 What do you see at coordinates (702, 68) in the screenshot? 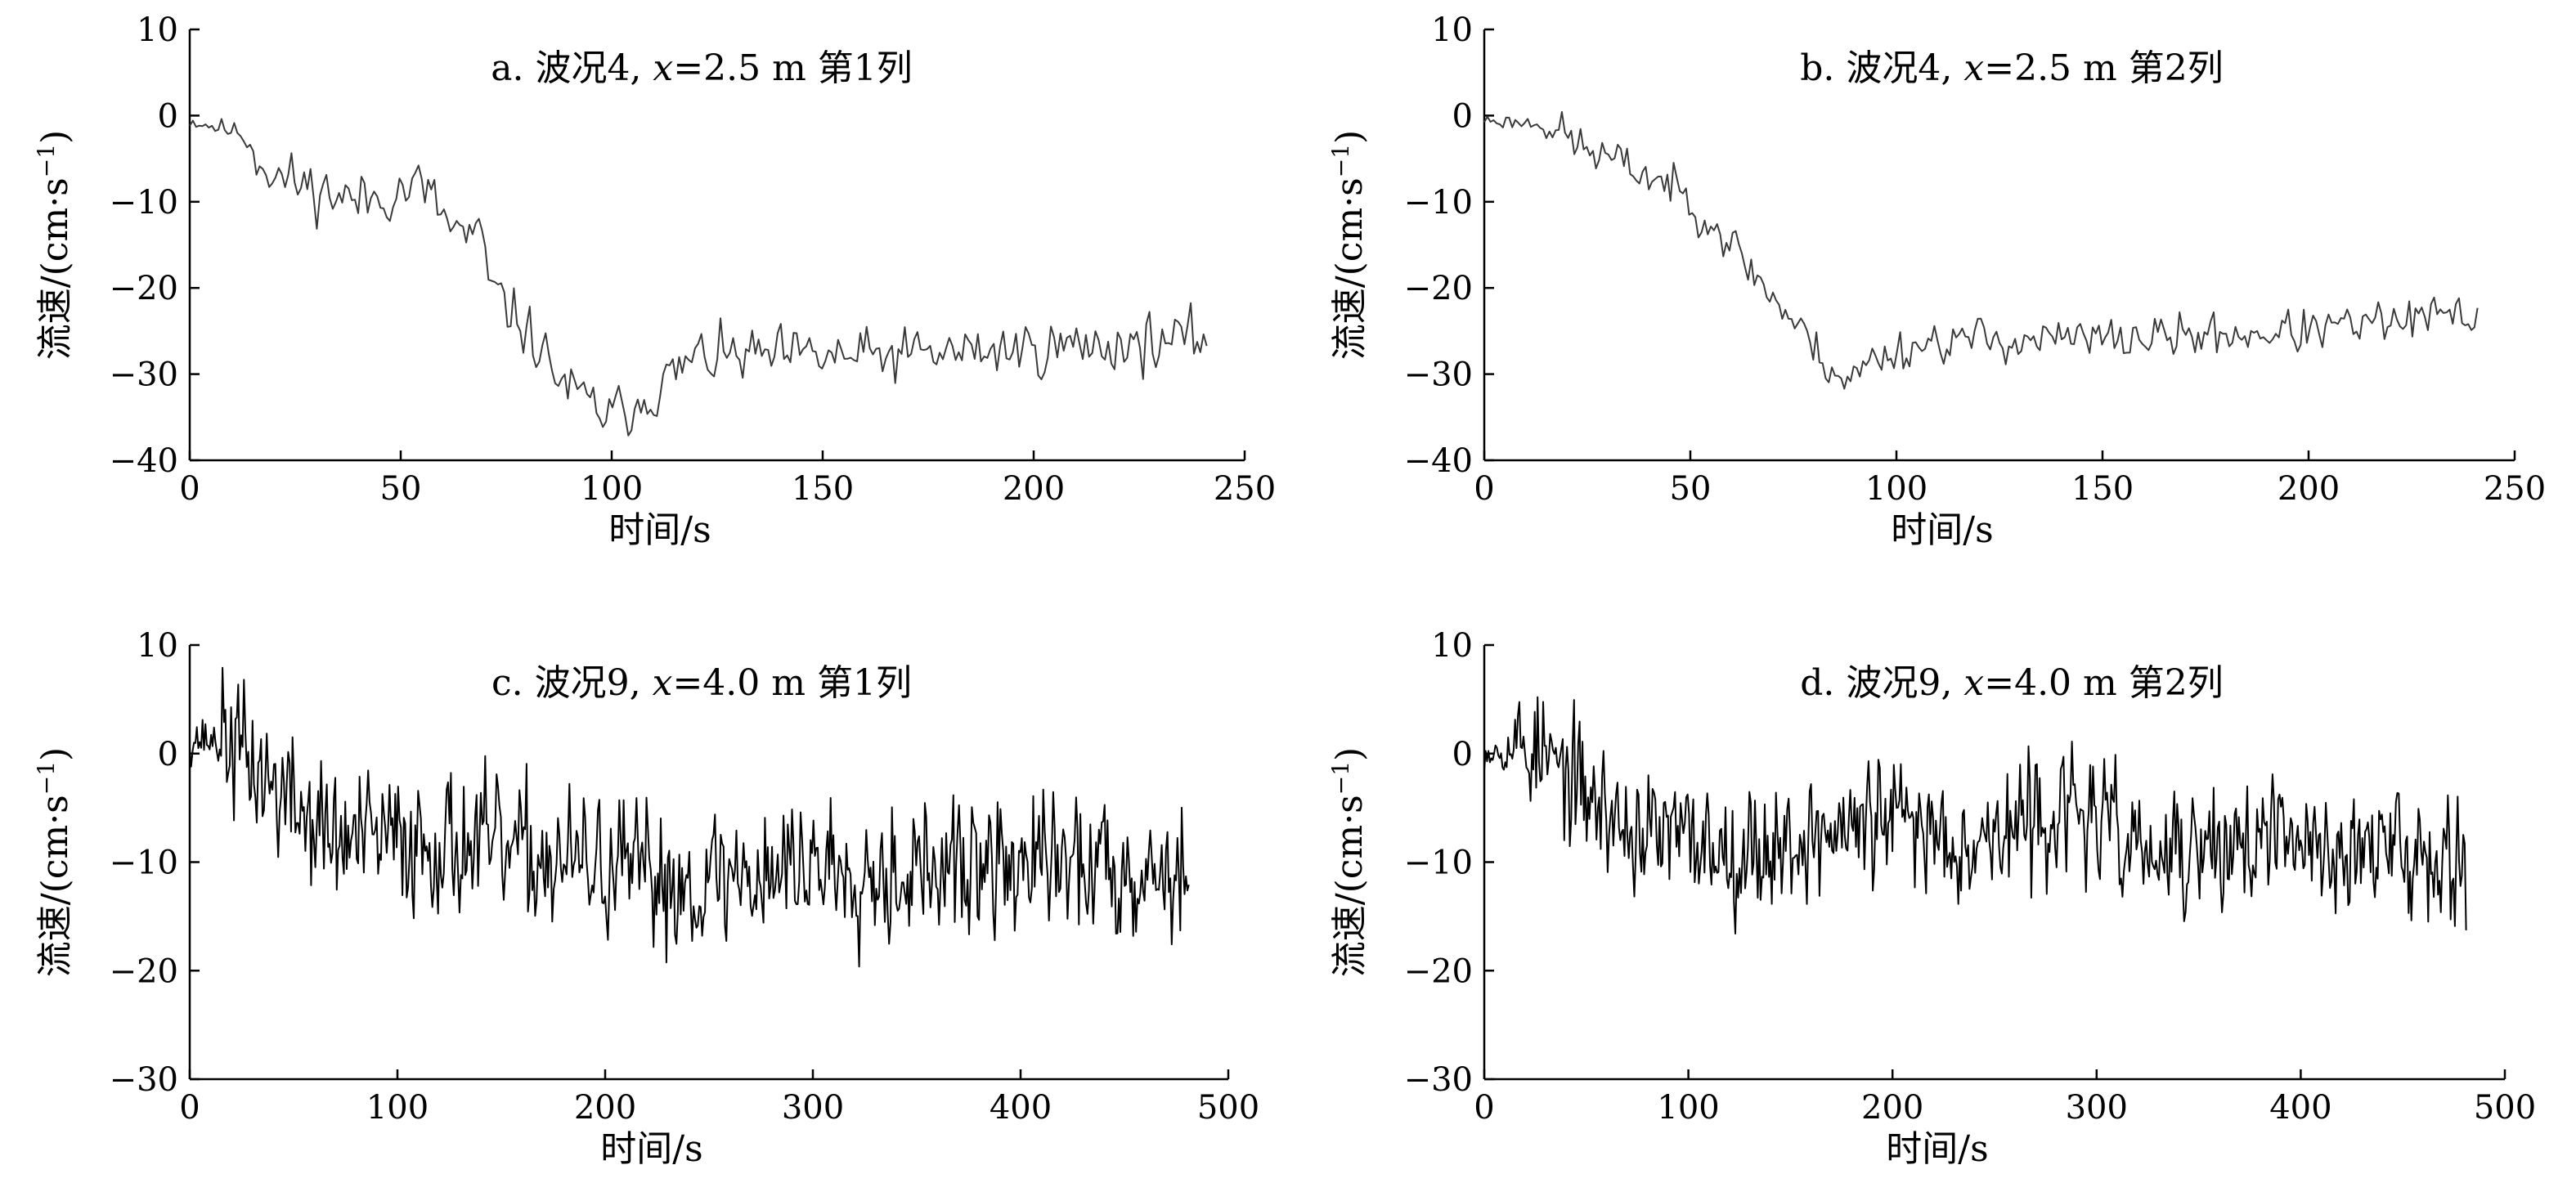
I see `panel-title: a. 波况4, x=2.5 m 第1列` at bounding box center [702, 68].